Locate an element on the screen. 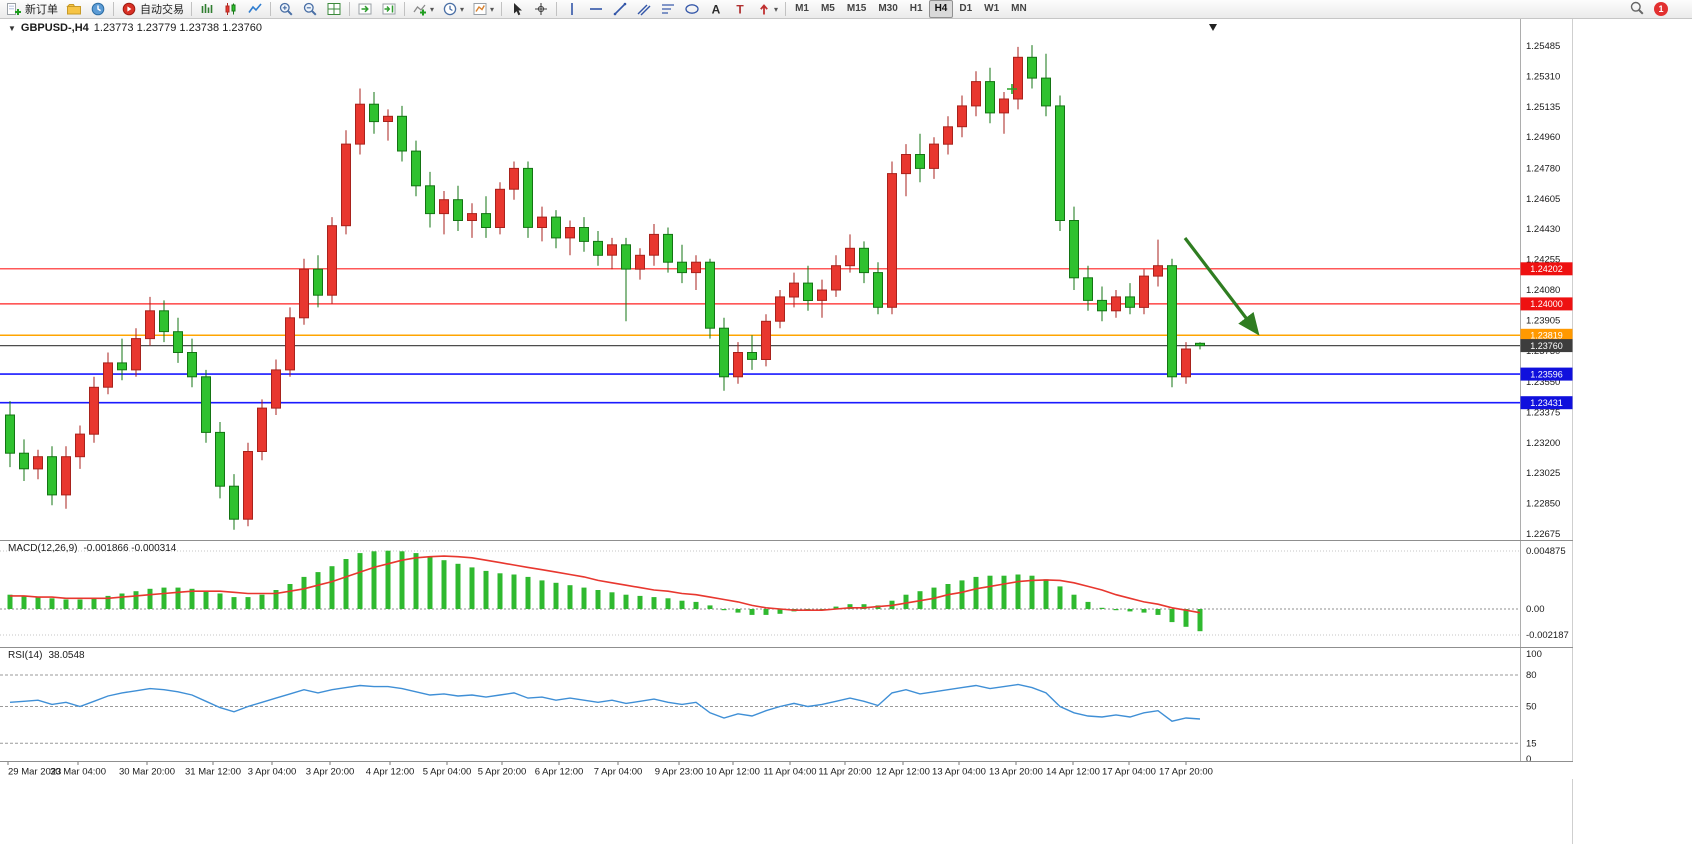 Image resolution: width=1692 pixels, height=844 pixels. rsi-line is located at coordinates (605, 702).